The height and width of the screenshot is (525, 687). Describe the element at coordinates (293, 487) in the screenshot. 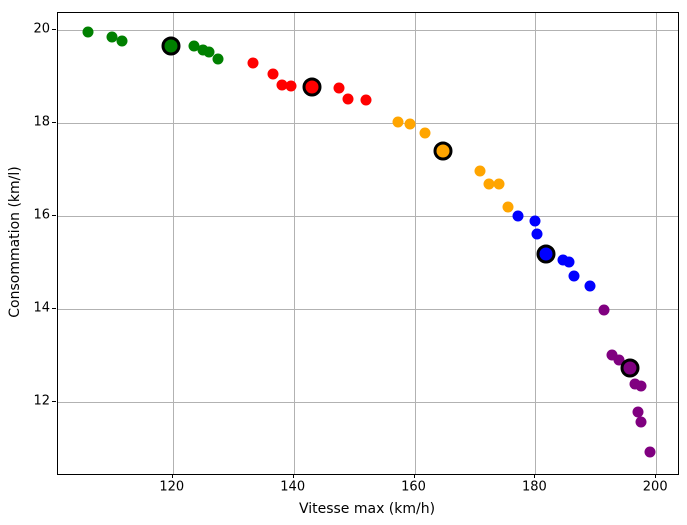

I see `x-tick-label: 140` at that location.